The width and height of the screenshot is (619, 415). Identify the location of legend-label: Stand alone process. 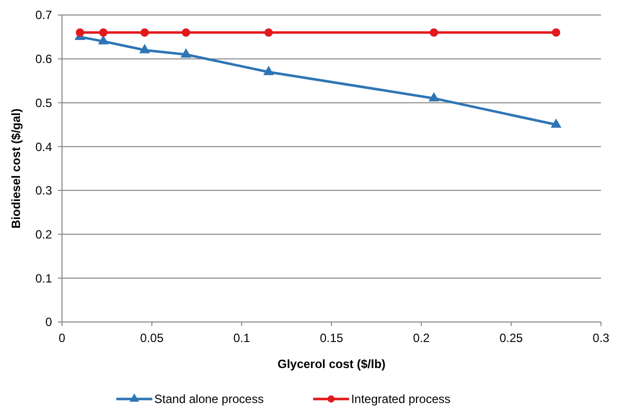
(209, 399).